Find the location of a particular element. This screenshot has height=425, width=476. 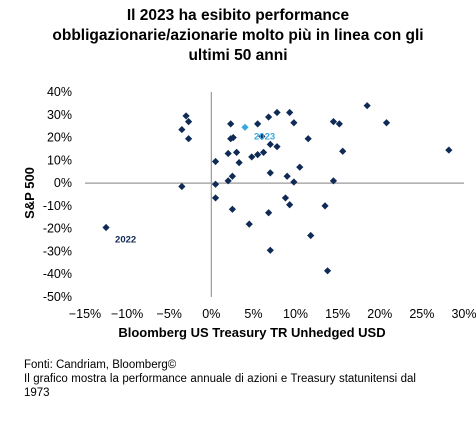

x-tick-label: −10% is located at coordinates (127, 314).